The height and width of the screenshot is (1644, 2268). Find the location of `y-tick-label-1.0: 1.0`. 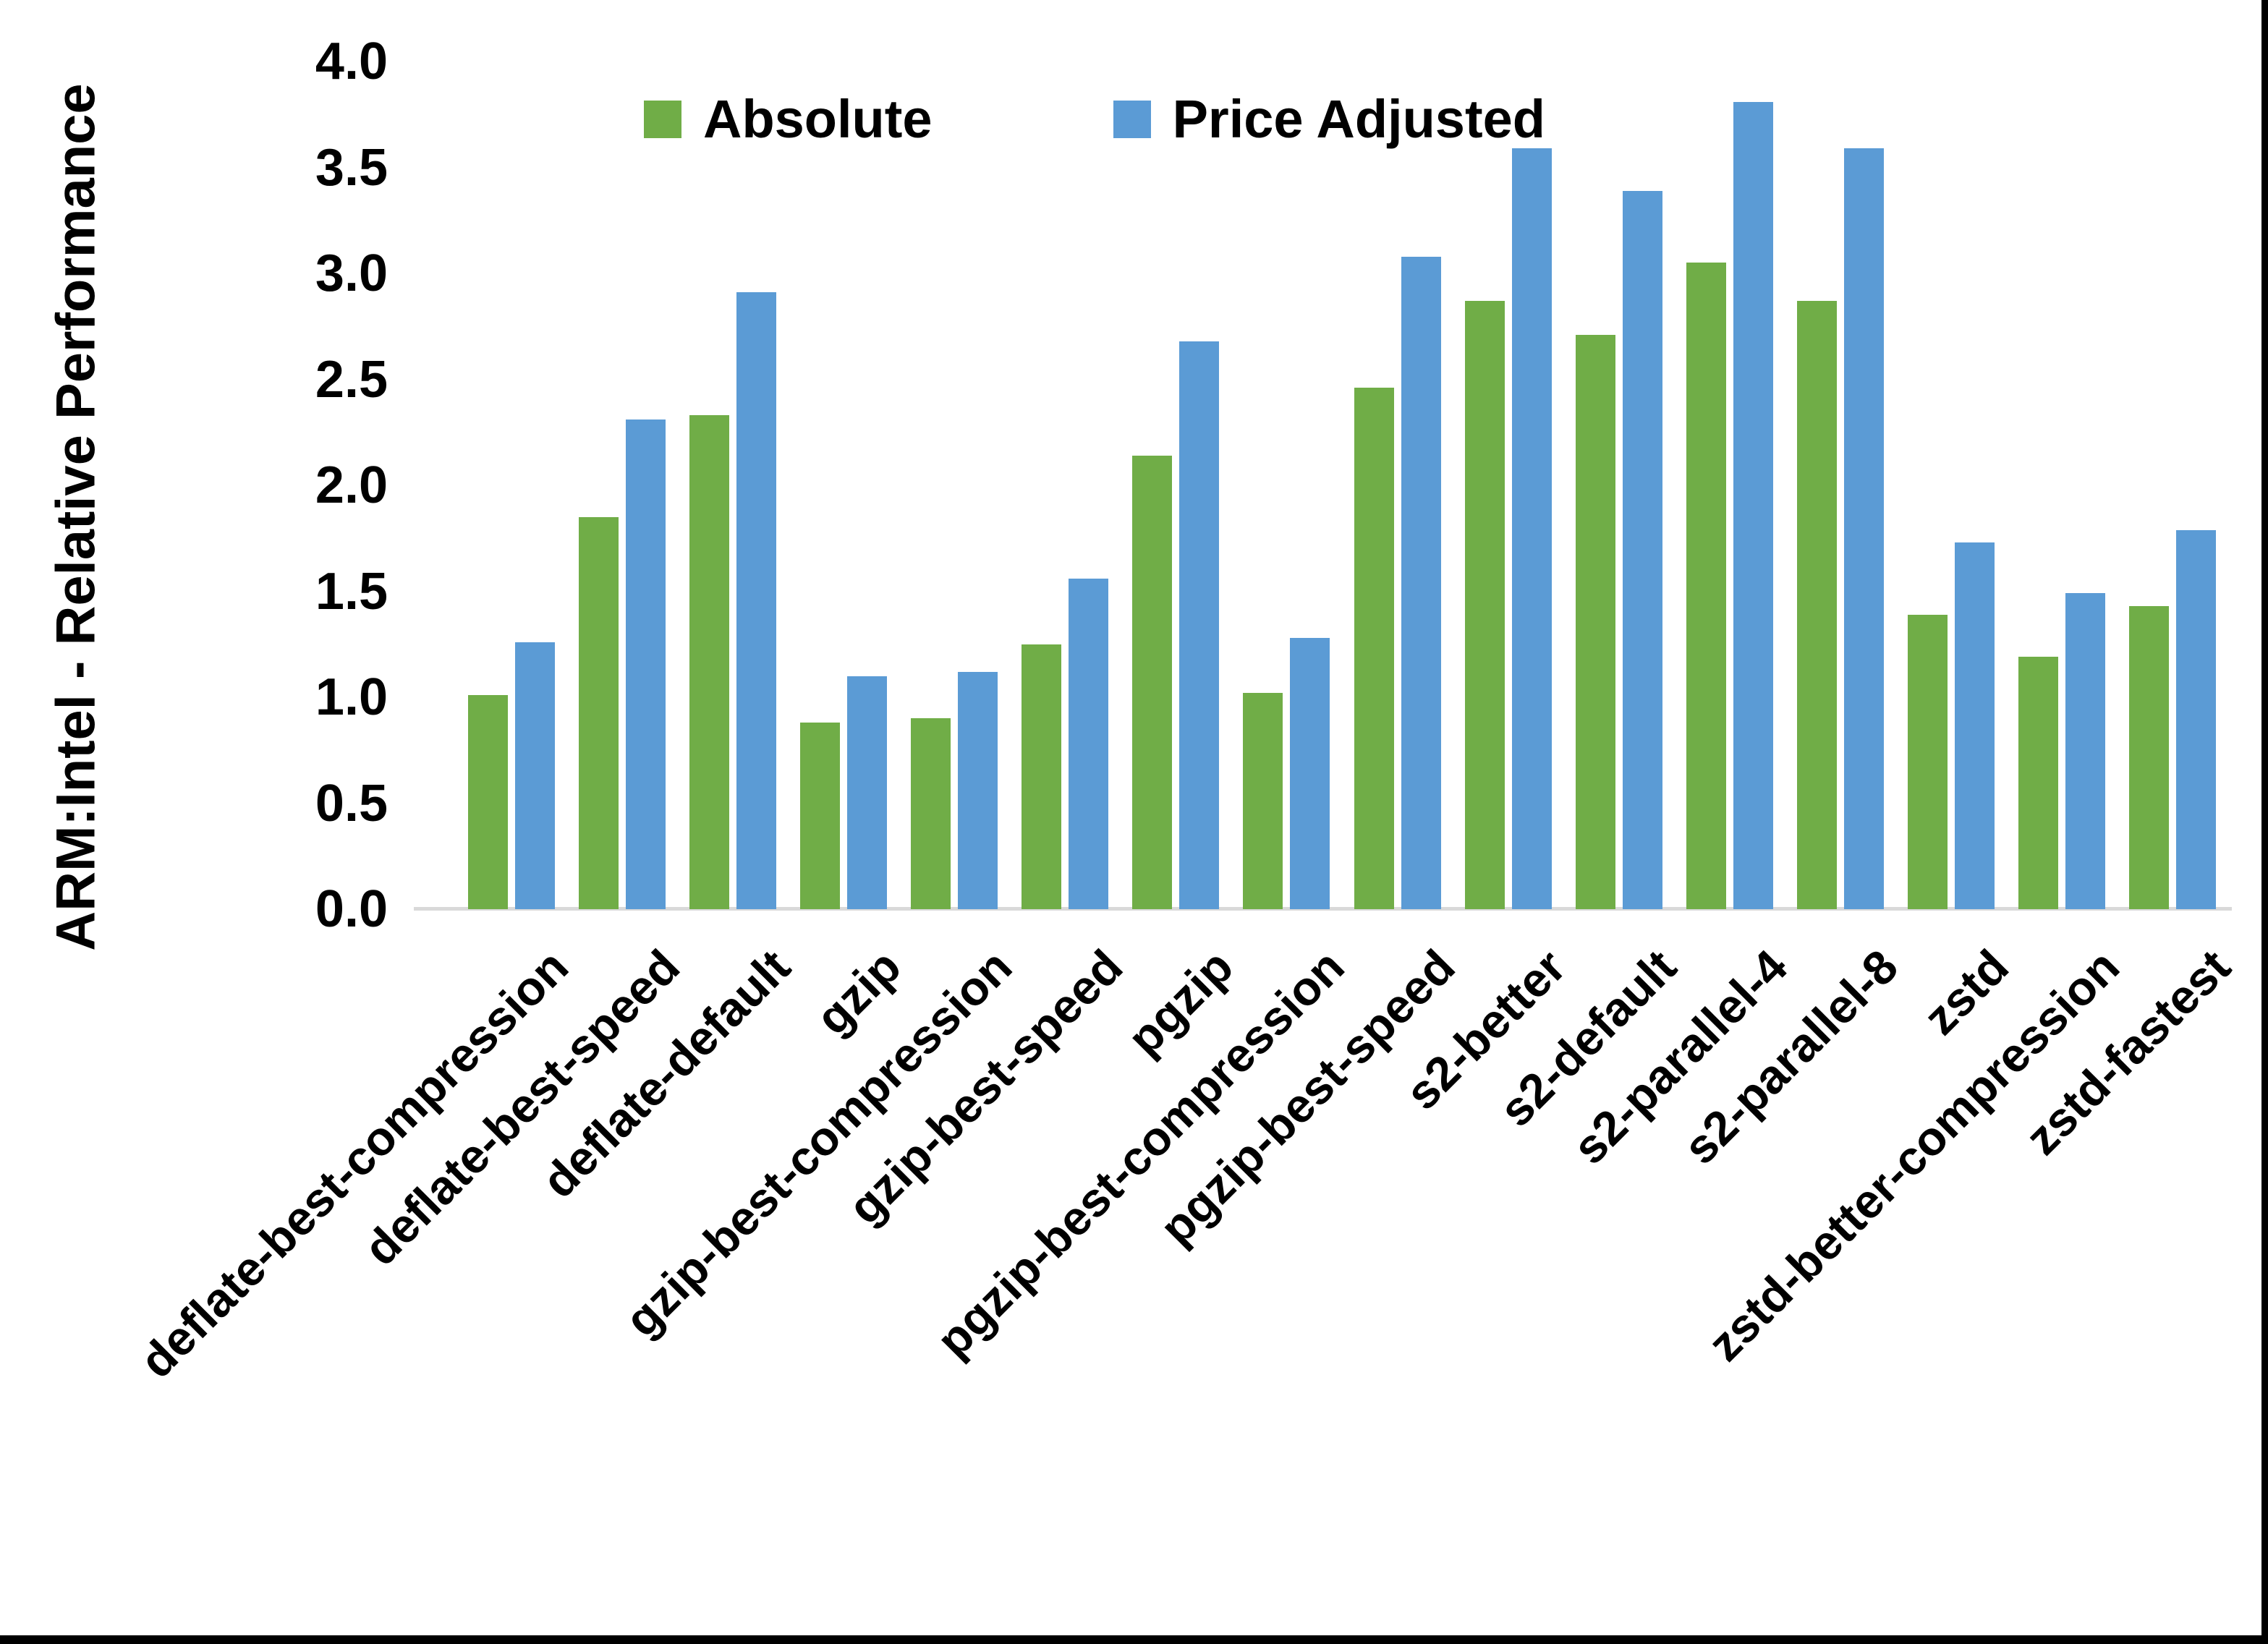

y-tick-label-1.0: 1.0 is located at coordinates (351, 697).